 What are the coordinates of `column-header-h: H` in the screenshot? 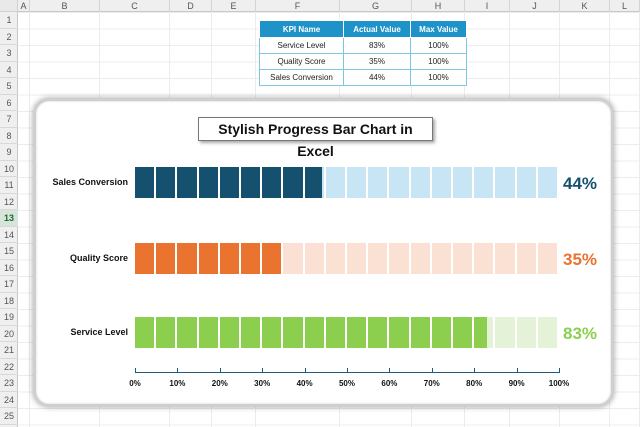 It's located at (438, 6).